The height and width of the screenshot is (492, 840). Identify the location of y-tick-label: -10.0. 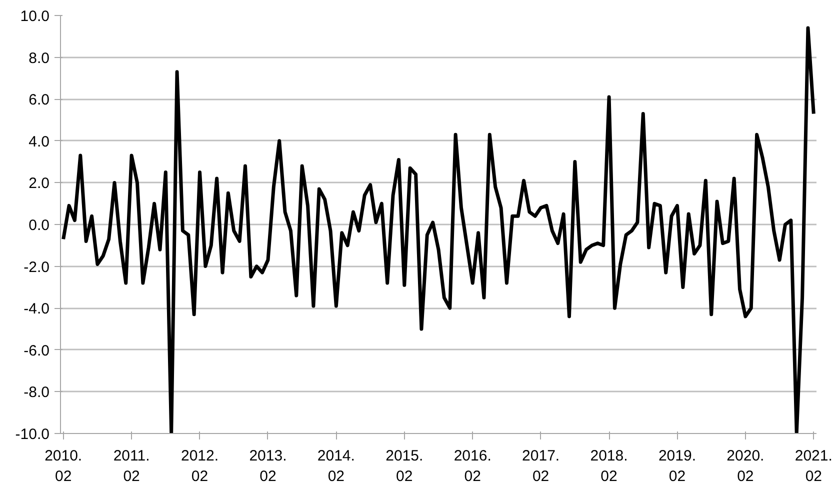
(32, 434).